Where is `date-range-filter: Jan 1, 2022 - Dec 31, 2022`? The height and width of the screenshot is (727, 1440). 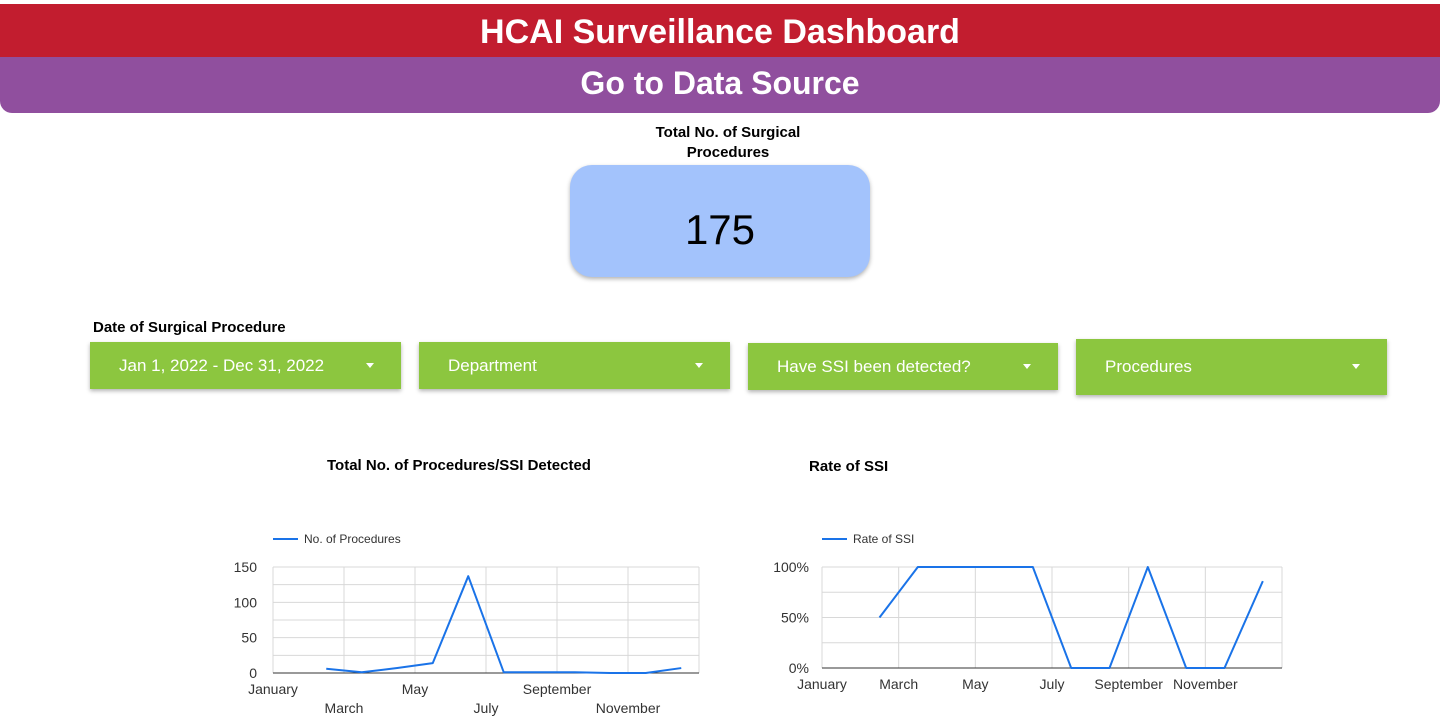
date-range-filter: Jan 1, 2022 - Dec 31, 2022 is located at coordinates (245, 365).